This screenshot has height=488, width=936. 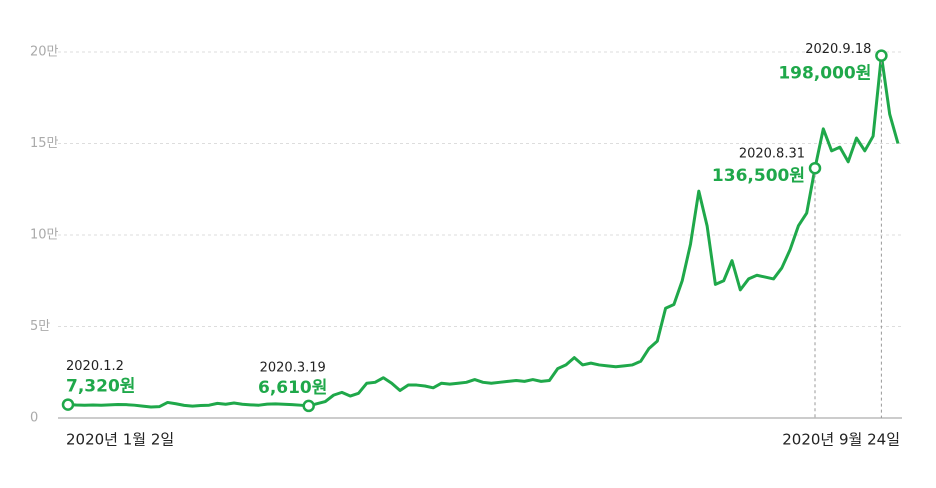 What do you see at coordinates (100, 387) in the screenshot?
I see `point-price: 7,320원` at bounding box center [100, 387].